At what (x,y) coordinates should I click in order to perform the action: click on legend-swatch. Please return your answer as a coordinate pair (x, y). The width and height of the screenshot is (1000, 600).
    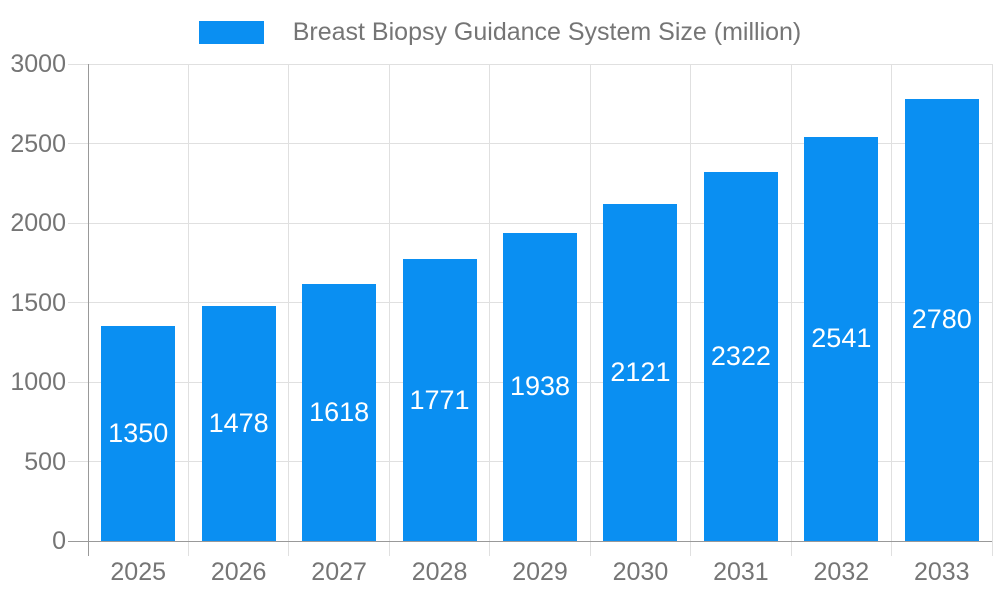
    Looking at the image, I should click on (231, 32).